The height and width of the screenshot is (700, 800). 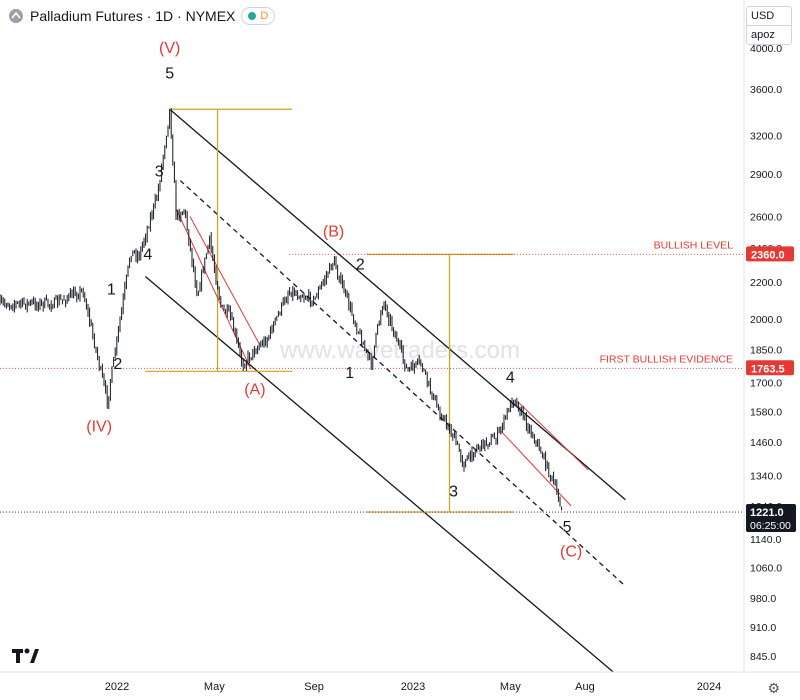 I want to click on y-tick-label: 980.0, so click(x=763, y=599).